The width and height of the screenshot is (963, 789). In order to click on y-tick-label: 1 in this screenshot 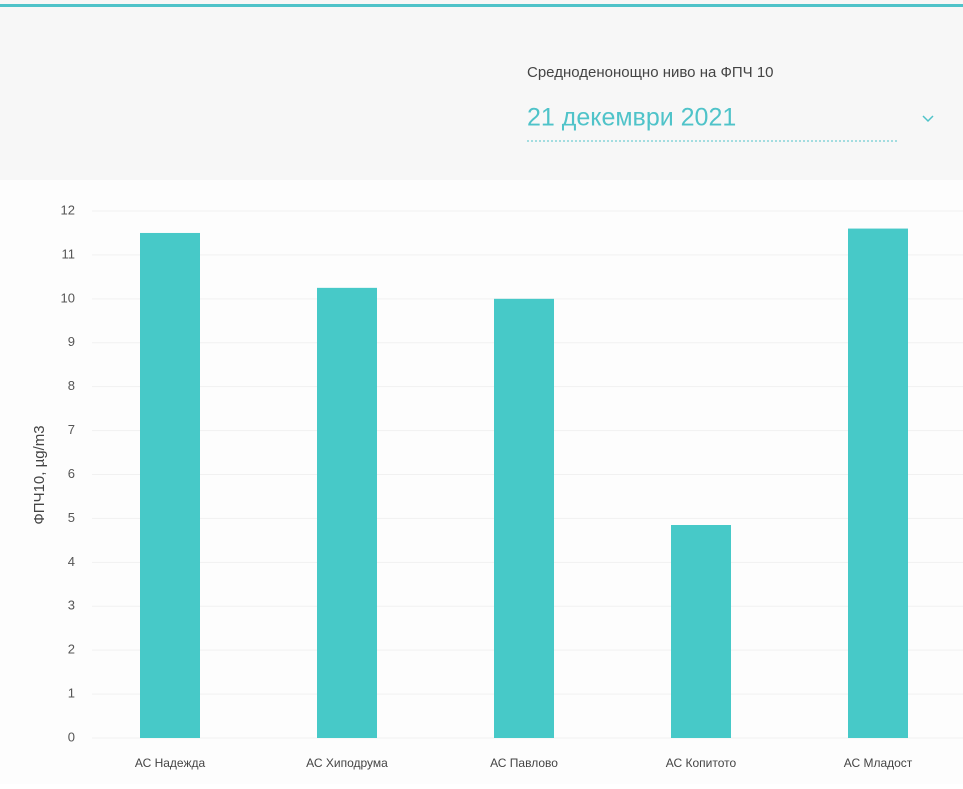, I will do `click(71, 693)`.